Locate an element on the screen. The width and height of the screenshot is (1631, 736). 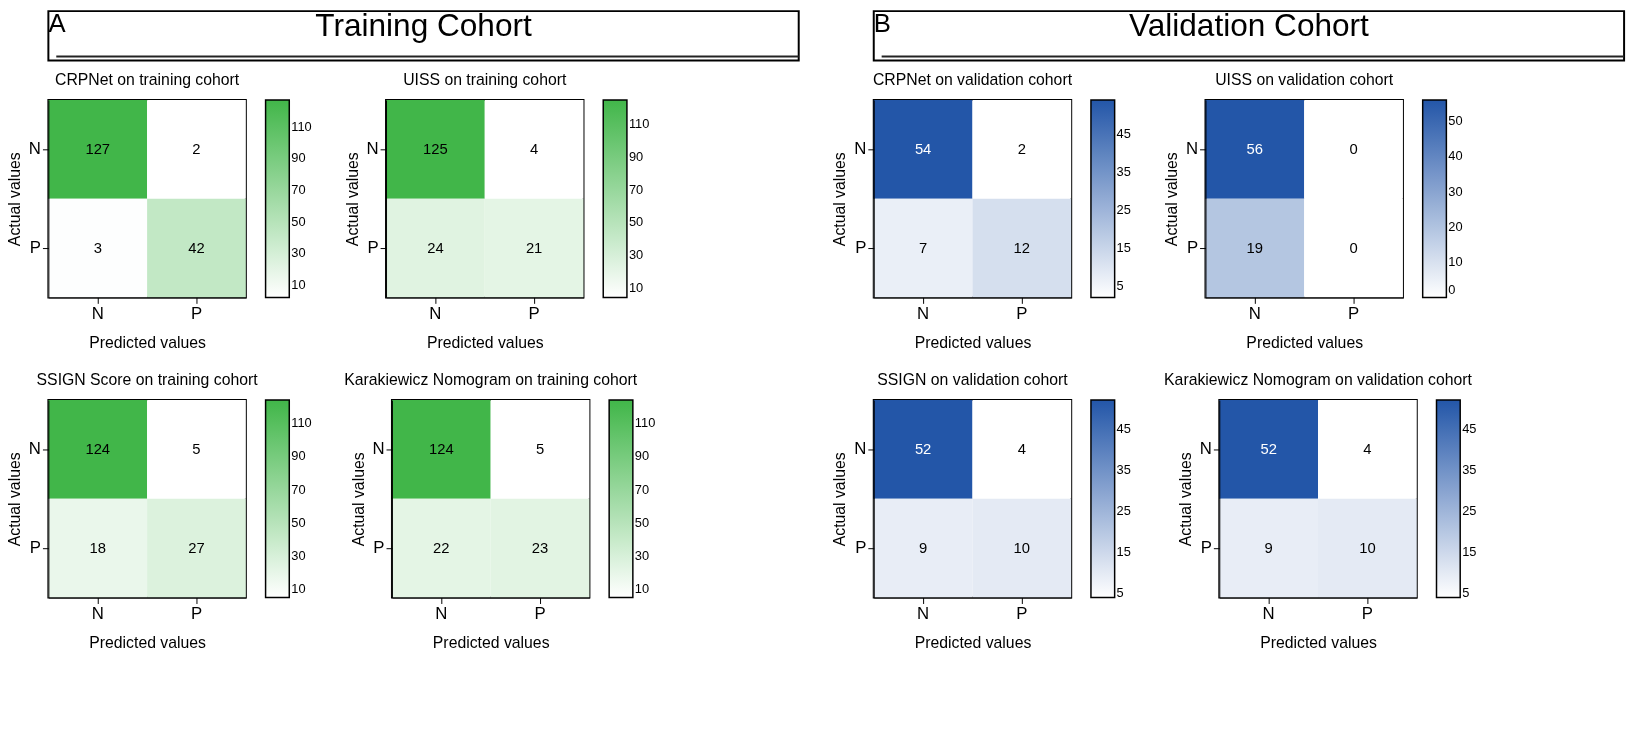
chart-title: SSIGN on validation cohort is located at coordinates (973, 380).